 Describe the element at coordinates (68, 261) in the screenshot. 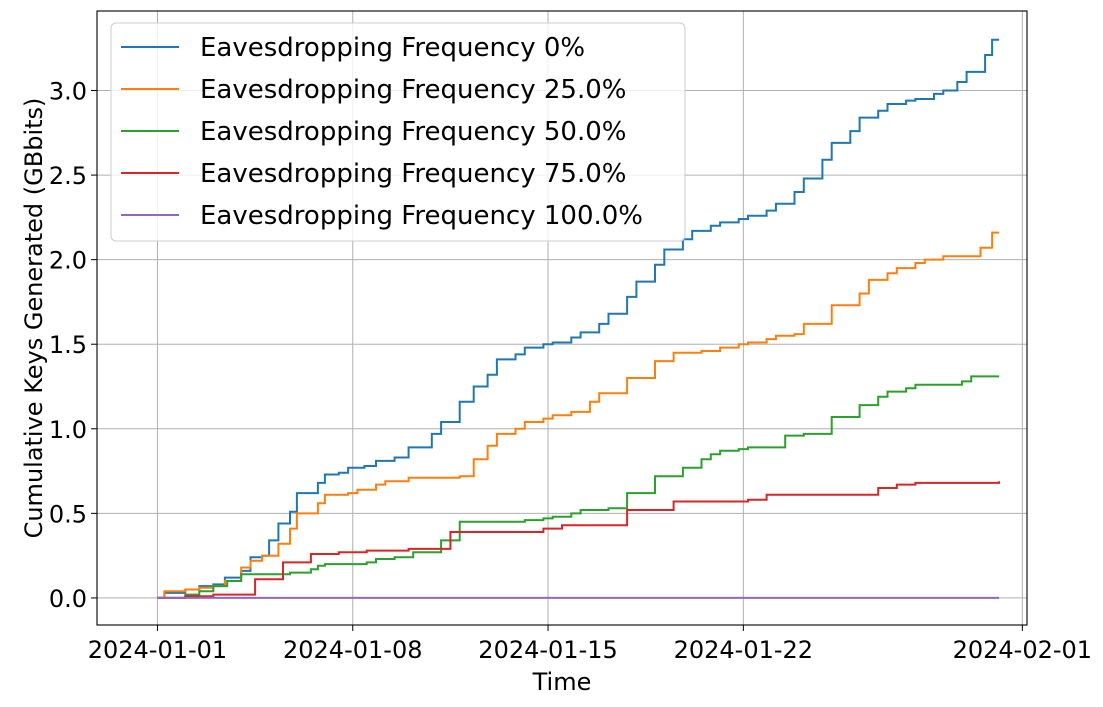

I see `y-tick-label: 2.0` at that location.